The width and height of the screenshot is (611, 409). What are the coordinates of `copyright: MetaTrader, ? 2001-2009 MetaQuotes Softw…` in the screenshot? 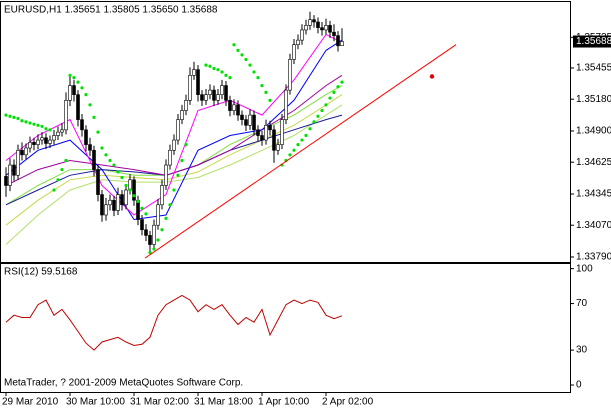 It's located at (123, 383).